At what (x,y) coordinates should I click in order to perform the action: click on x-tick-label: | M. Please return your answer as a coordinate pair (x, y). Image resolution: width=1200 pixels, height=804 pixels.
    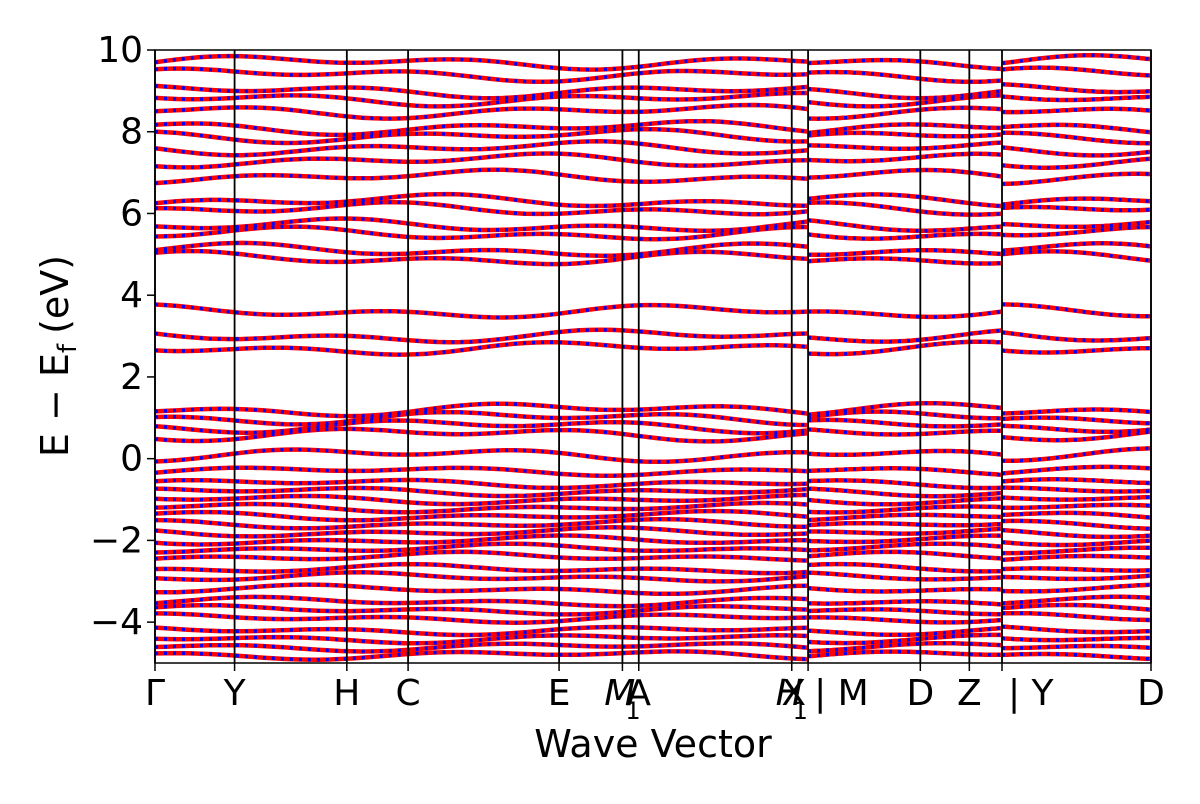
    Looking at the image, I should click on (841, 693).